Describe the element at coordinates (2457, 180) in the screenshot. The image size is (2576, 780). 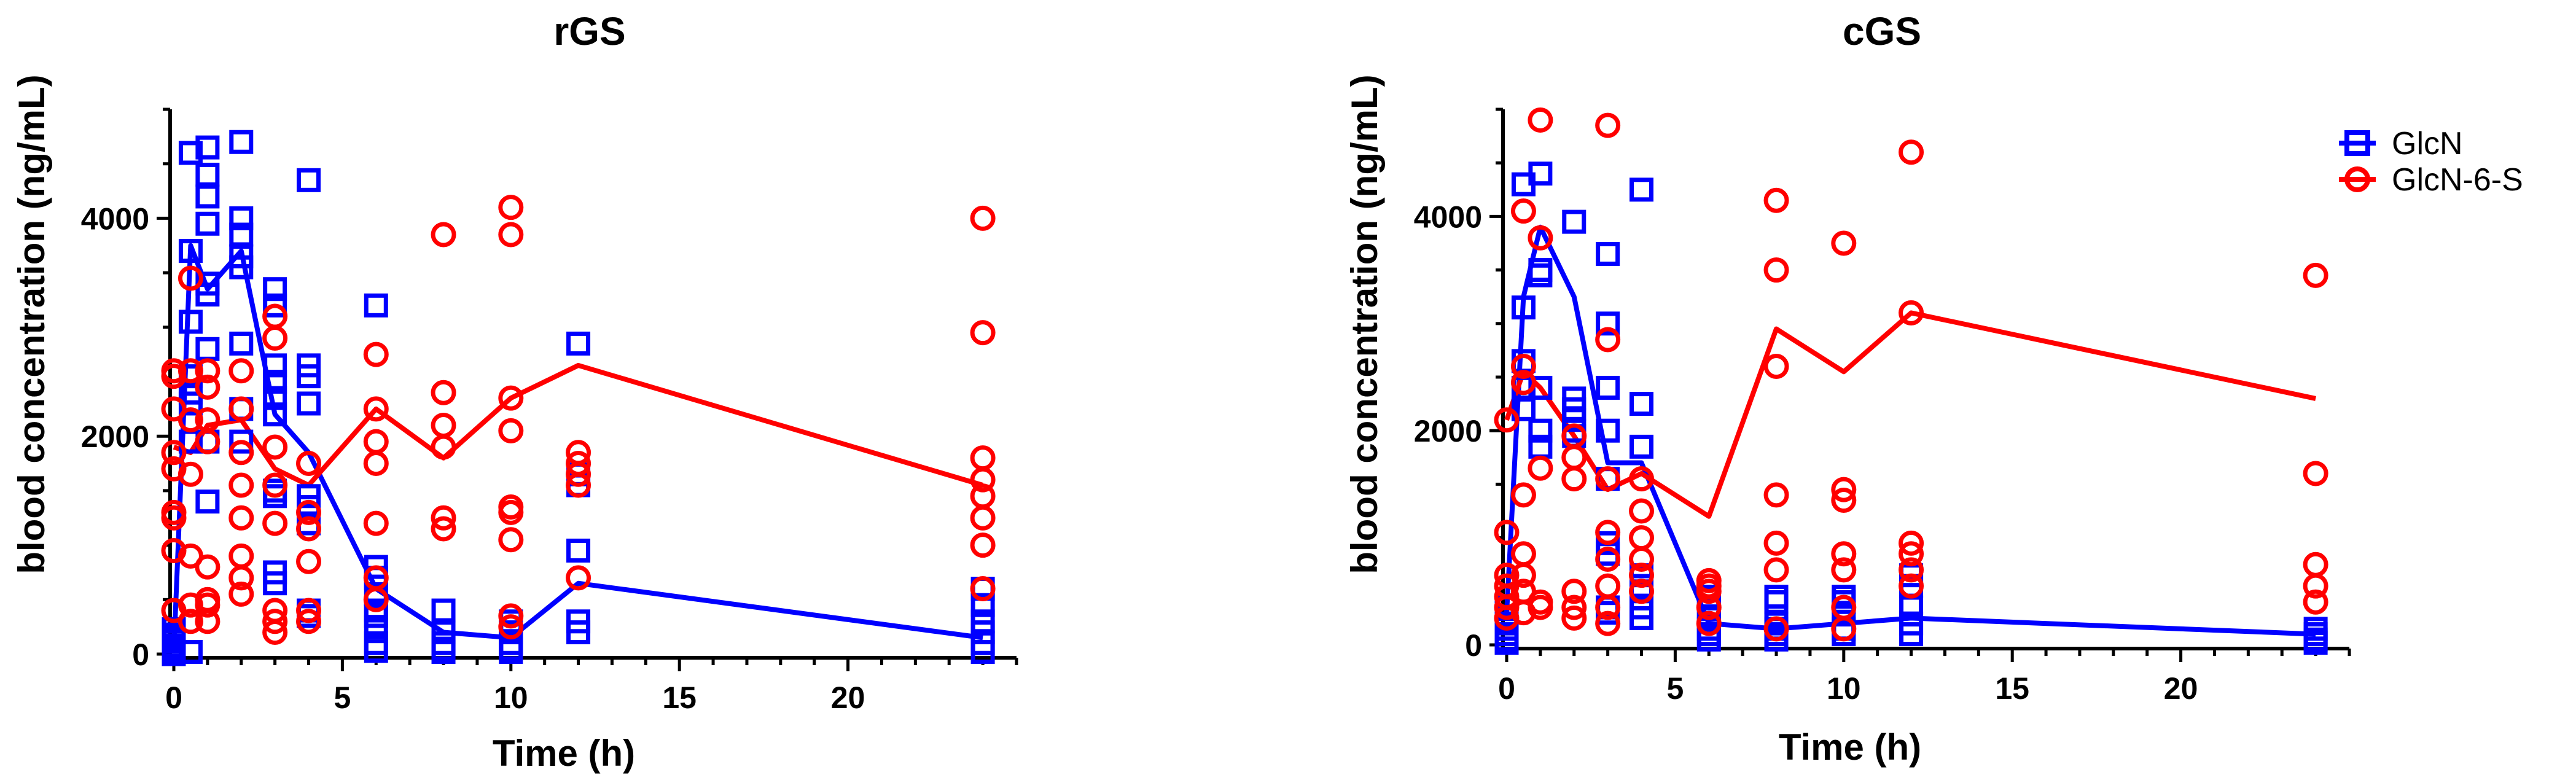
I see `legend-label-glcn-6-s: GlcN-6-S` at that location.